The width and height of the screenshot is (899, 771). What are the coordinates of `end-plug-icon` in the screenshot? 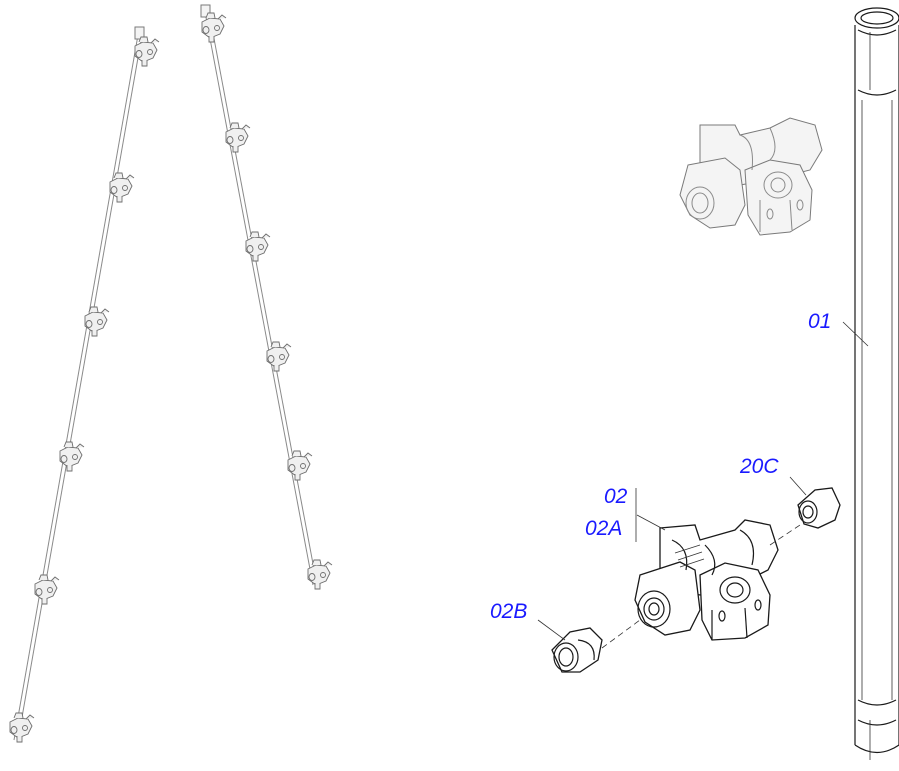 It's located at (819, 508).